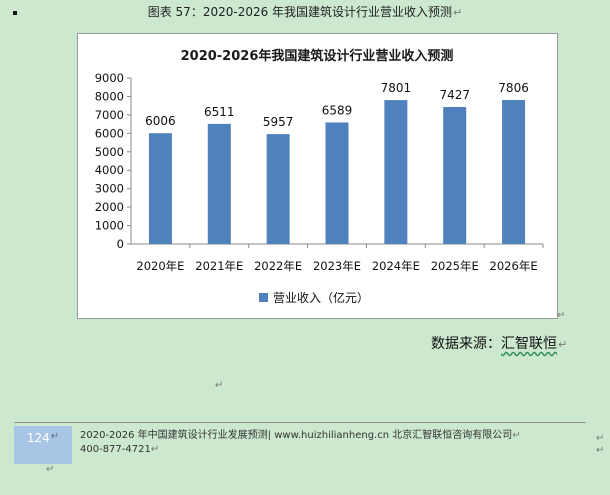  I want to click on x-tick-label: 2023年E, so click(337, 266).